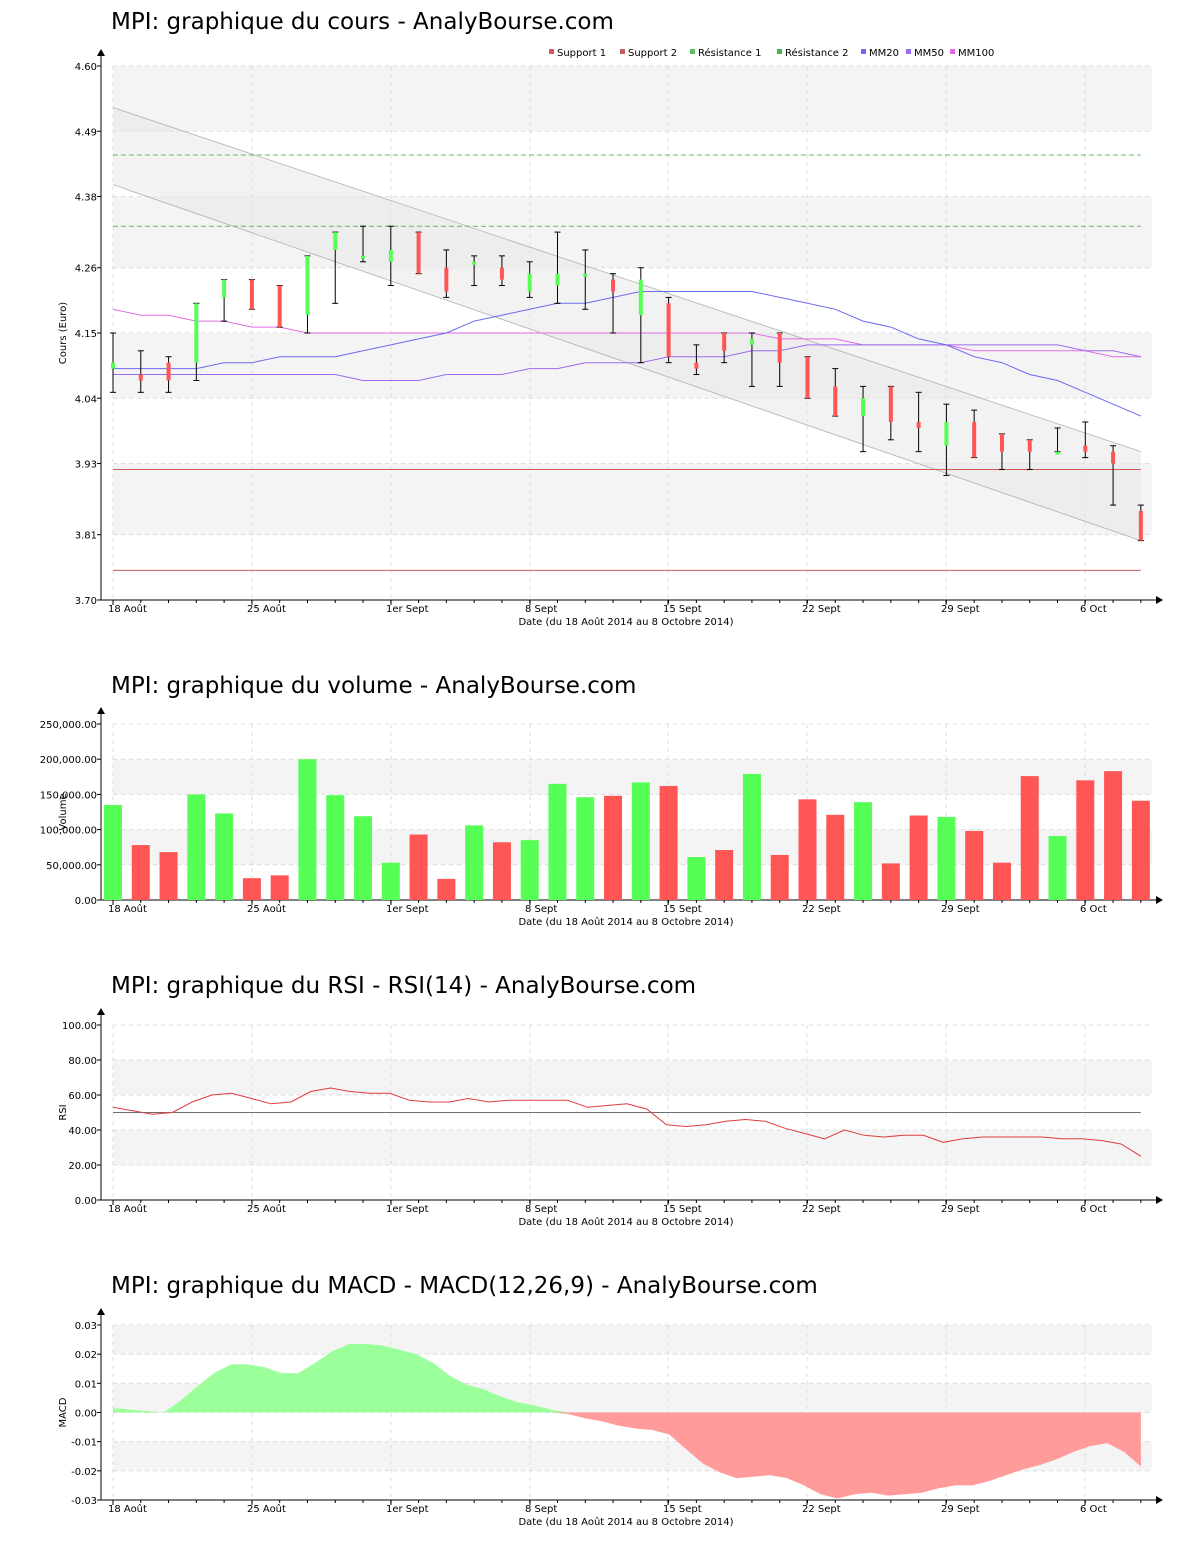 This screenshot has width=1200, height=1550. Describe the element at coordinates (86, 334) in the screenshot. I see `y-tick-label: 4.15` at that location.